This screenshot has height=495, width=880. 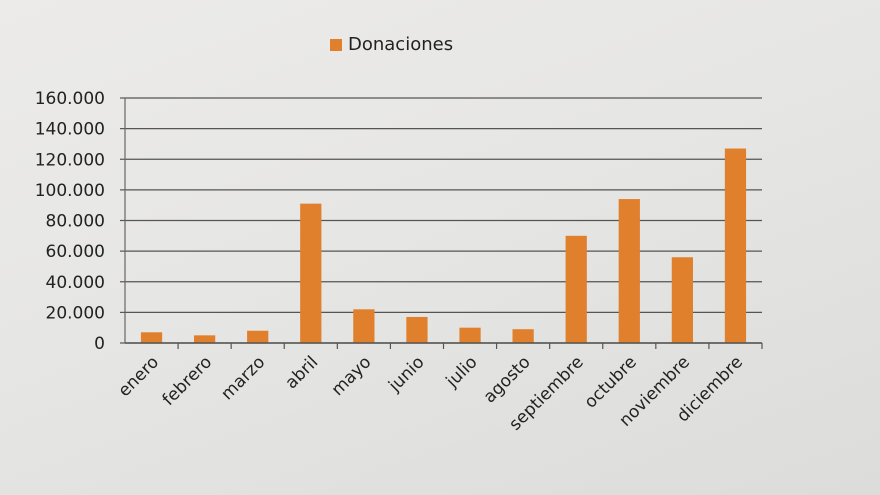 What do you see at coordinates (406, 374) in the screenshot?
I see `x-tick-label: junio` at bounding box center [406, 374].